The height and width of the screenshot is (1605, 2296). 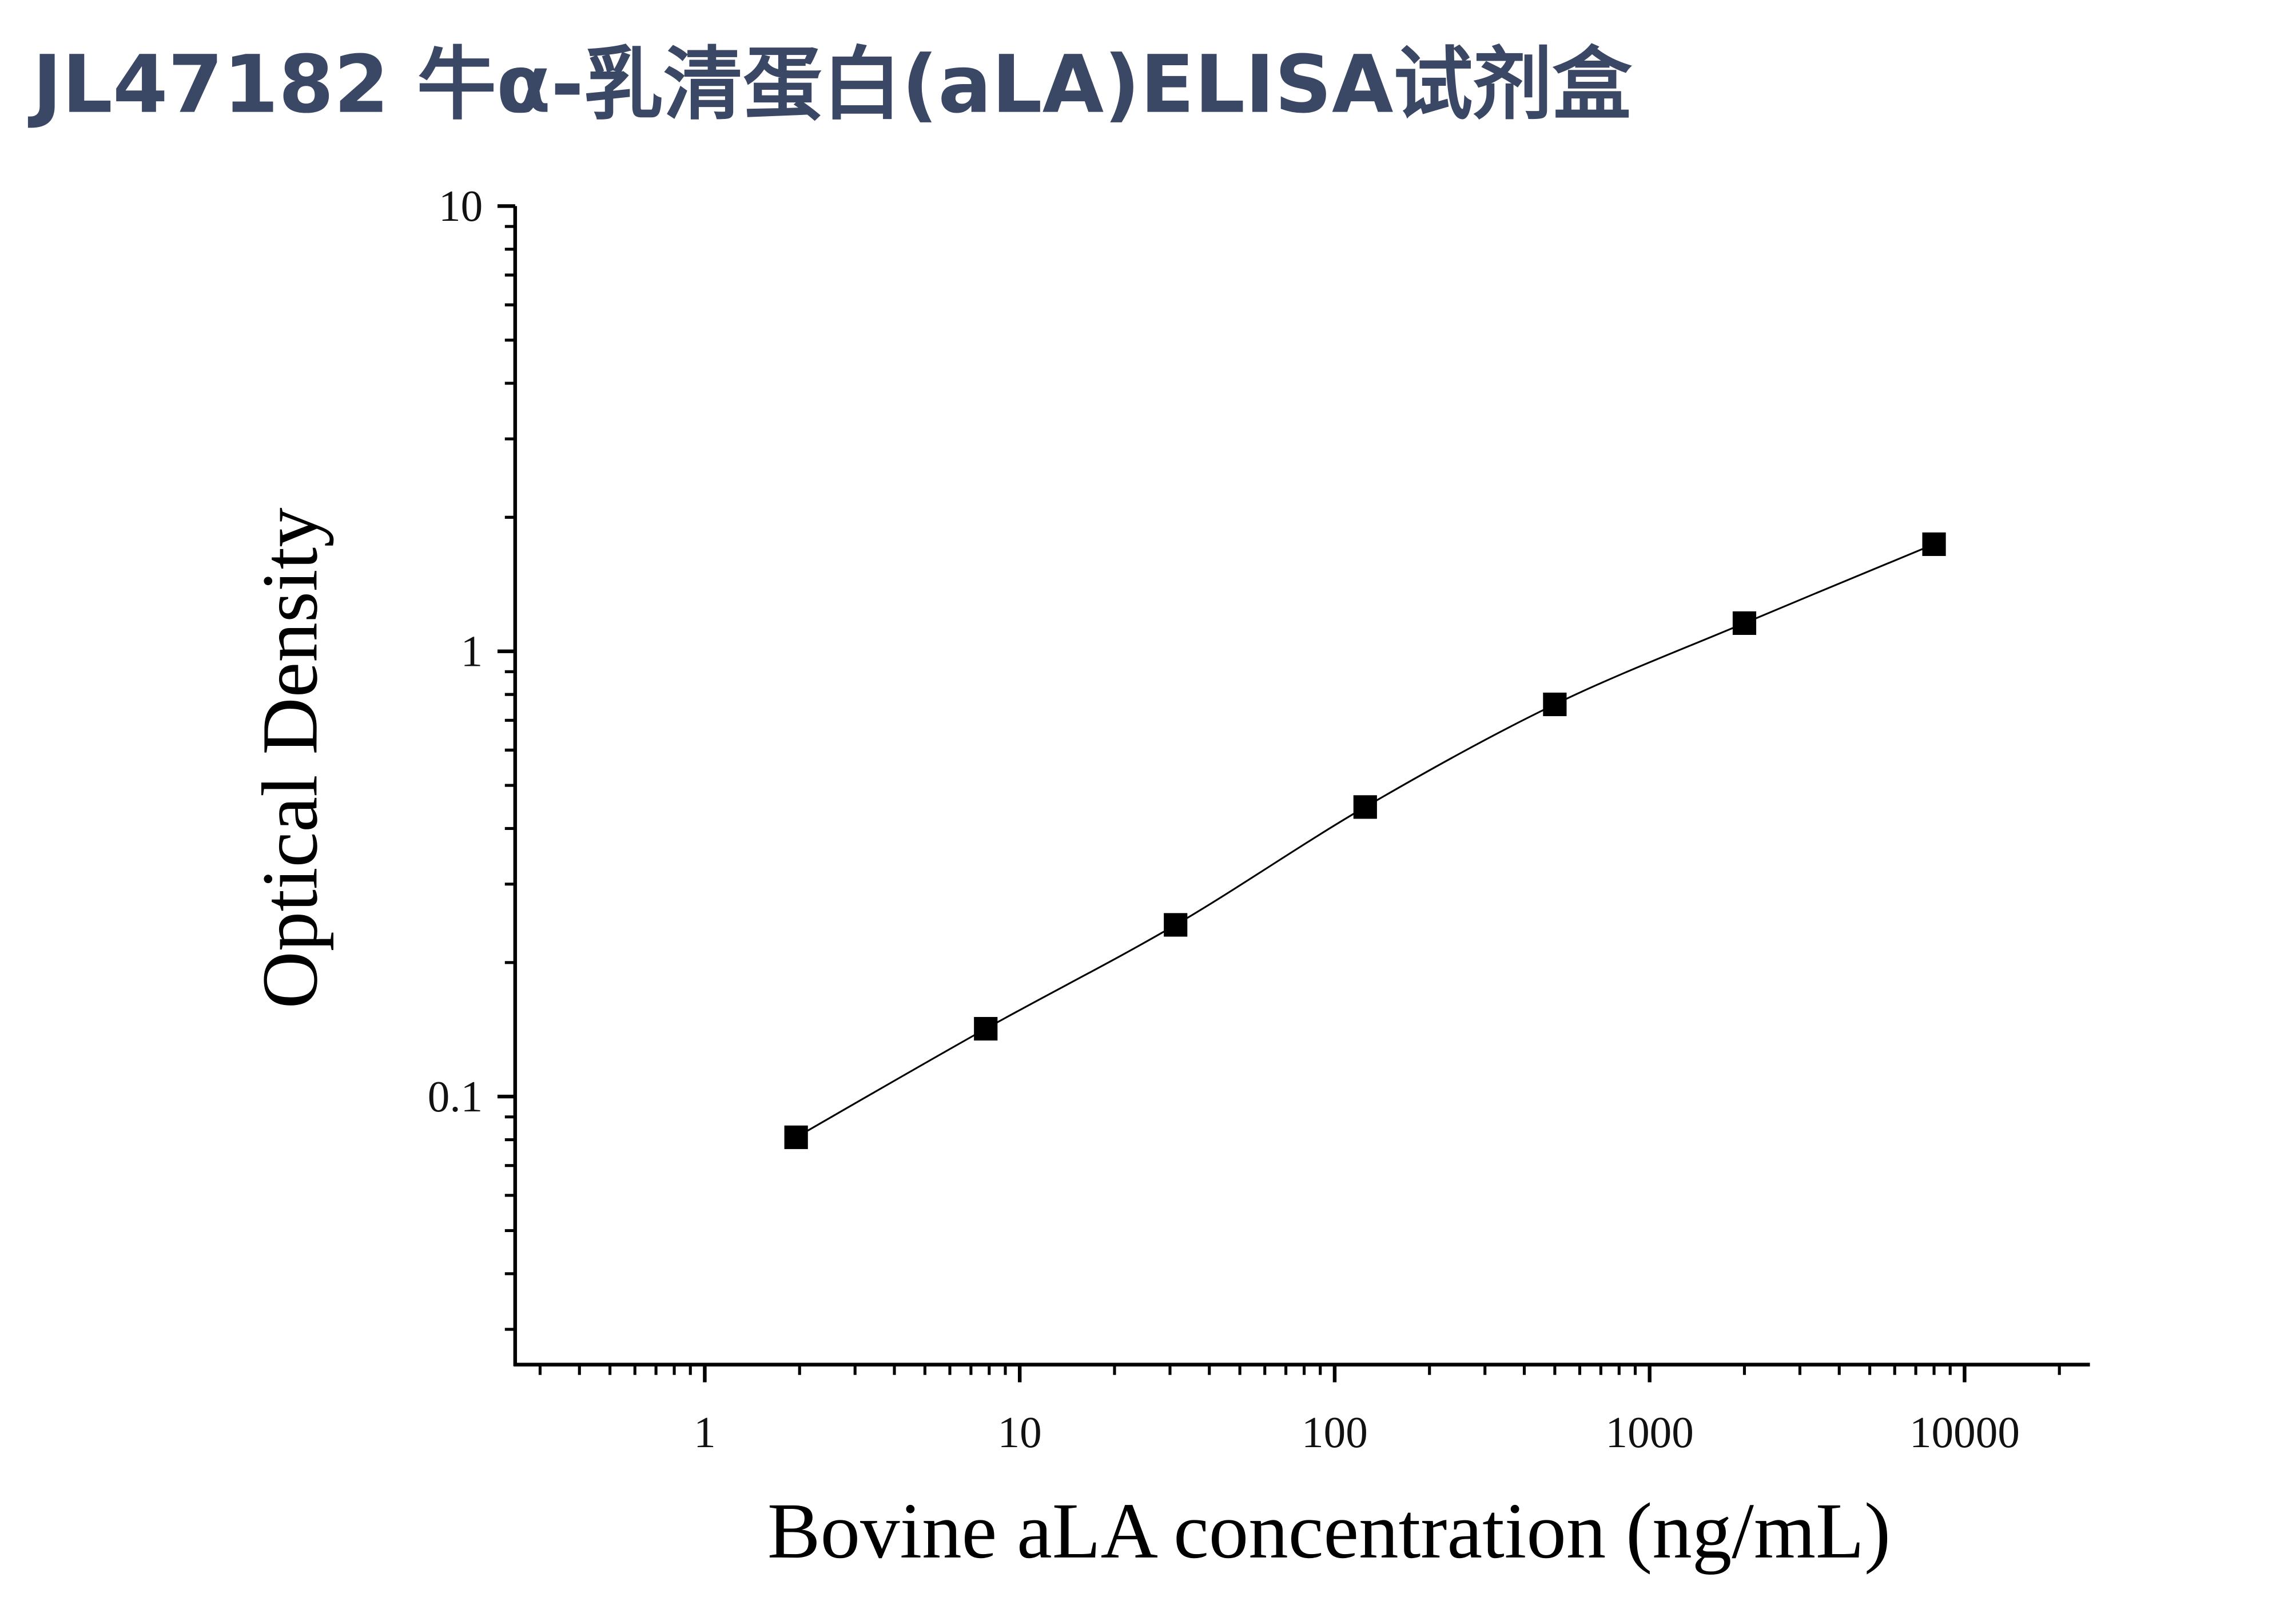 What do you see at coordinates (461, 206) in the screenshot?
I see `y-tick-label: 10` at bounding box center [461, 206].